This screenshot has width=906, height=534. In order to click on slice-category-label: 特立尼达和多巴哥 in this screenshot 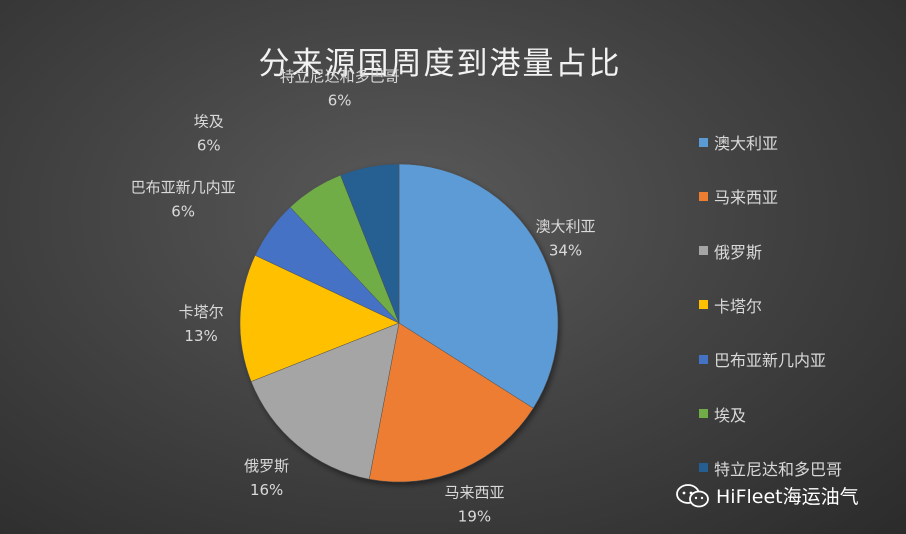, I will do `click(340, 77)`.